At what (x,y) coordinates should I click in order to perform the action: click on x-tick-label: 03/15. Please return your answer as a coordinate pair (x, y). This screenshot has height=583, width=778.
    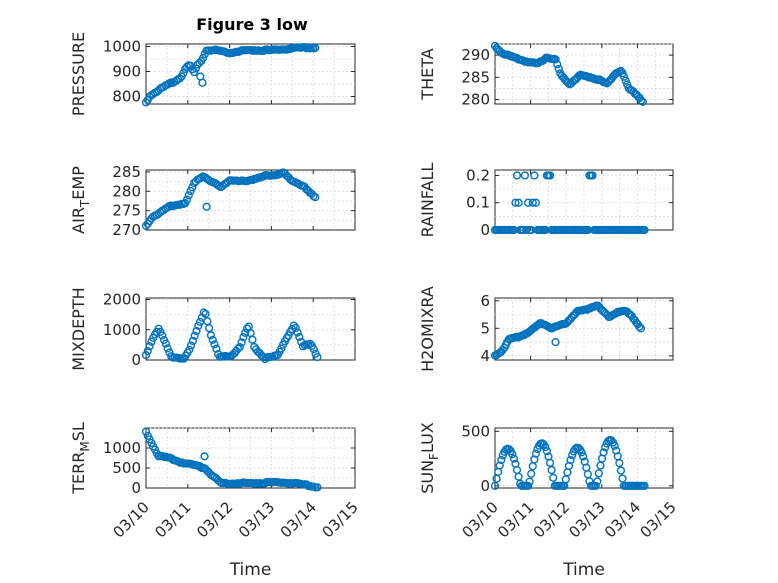
    Looking at the image, I should click on (658, 519).